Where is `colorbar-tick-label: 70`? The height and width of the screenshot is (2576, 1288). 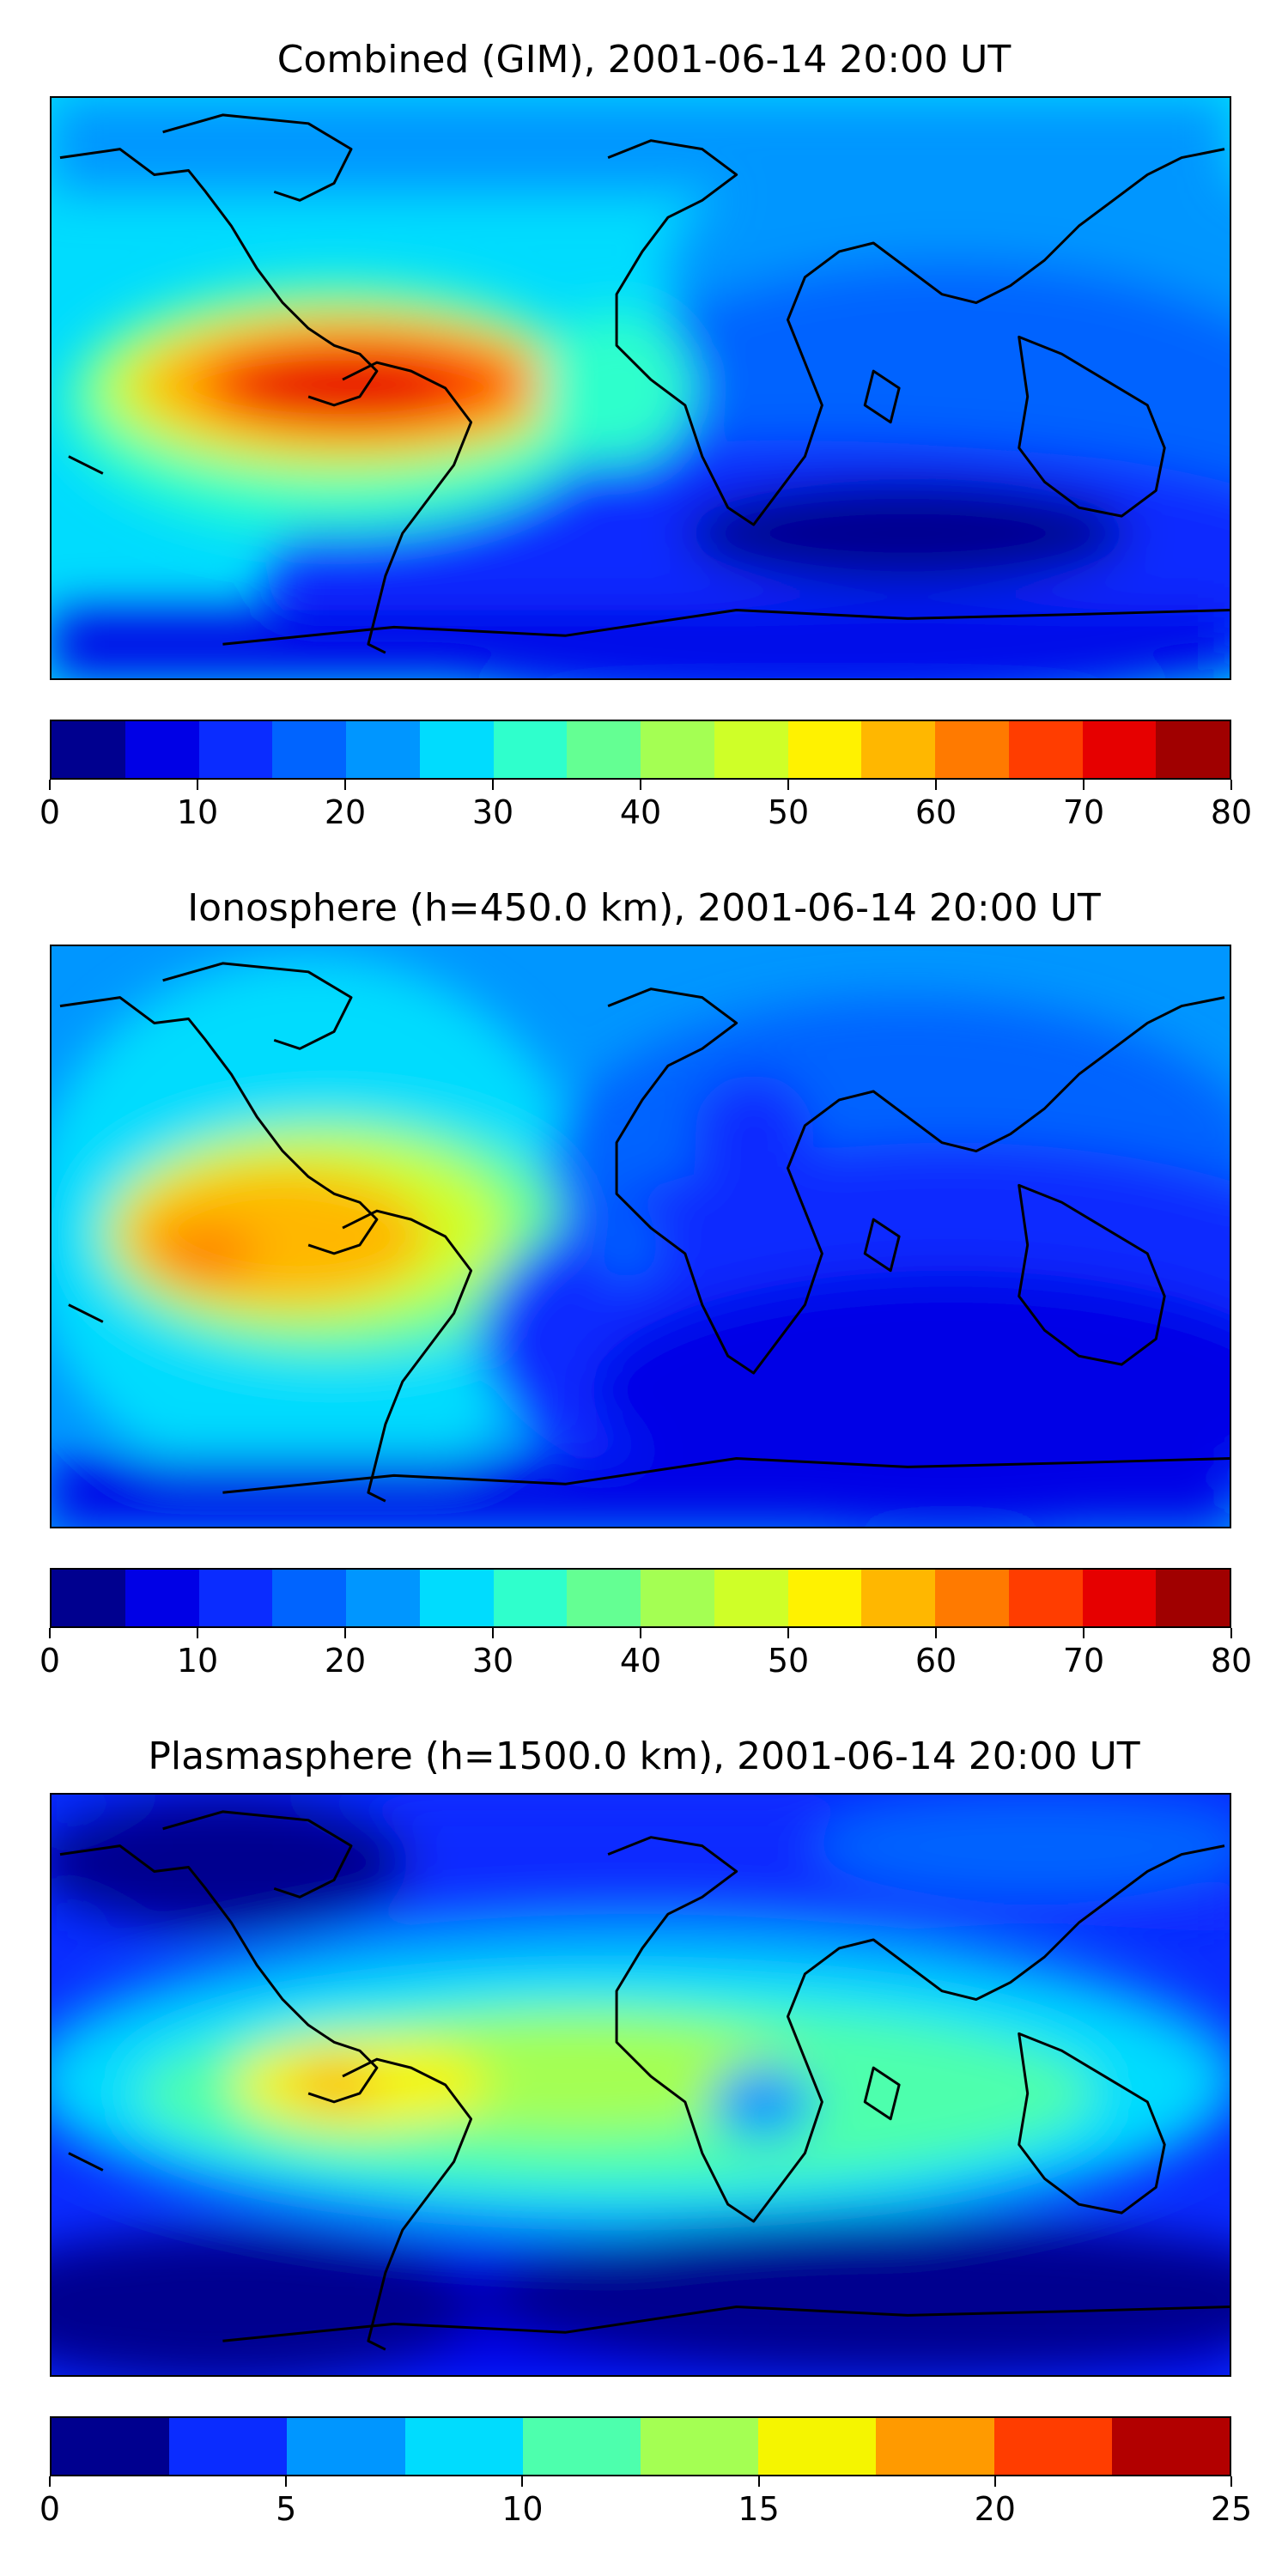 colorbar-tick-label: 70 is located at coordinates (1083, 1661).